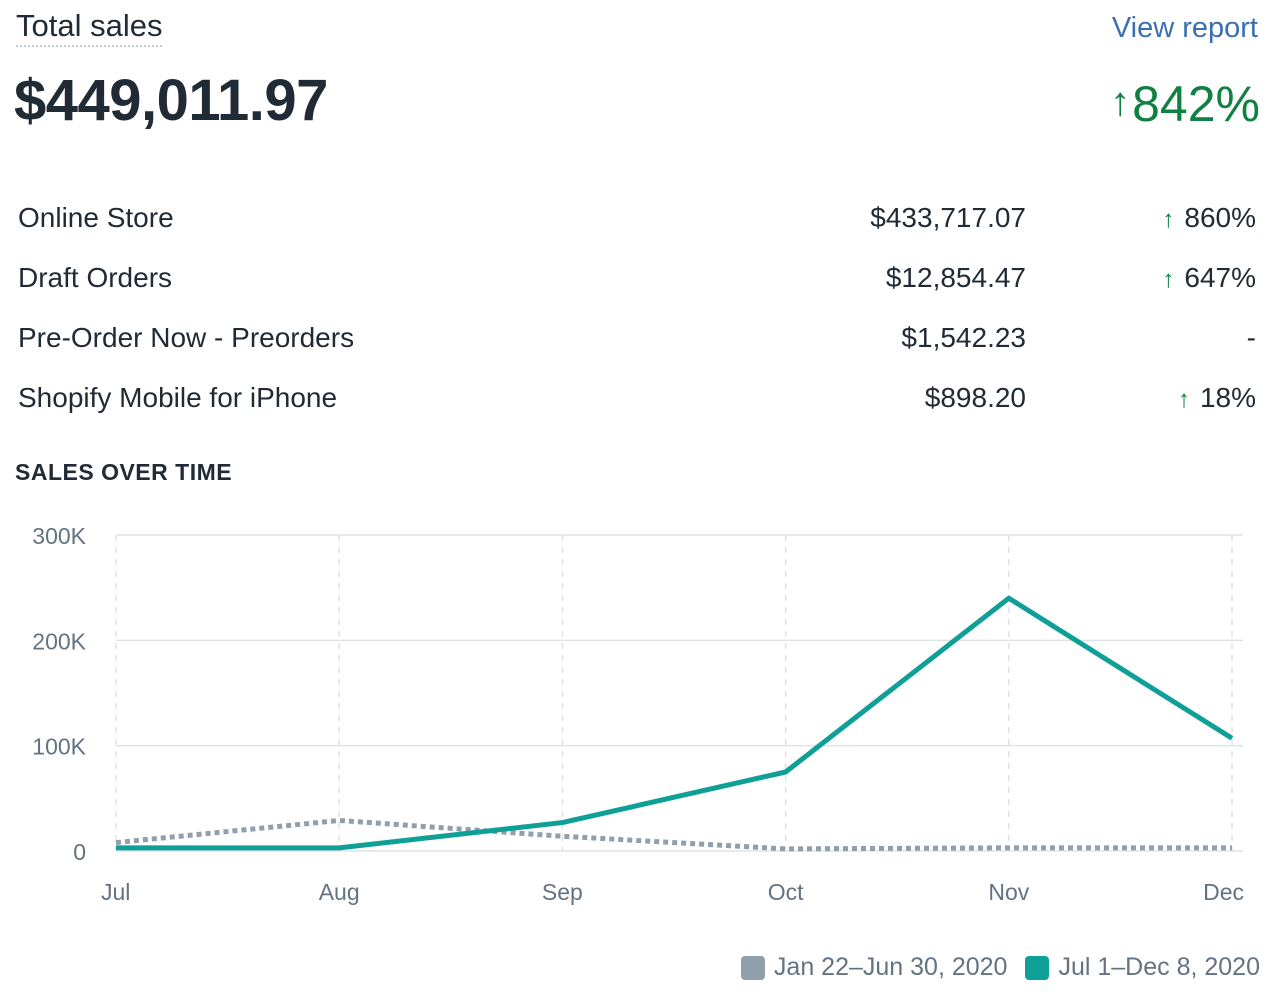  I want to click on channel-name: Pre-Order Now - Preorders, so click(186, 337).